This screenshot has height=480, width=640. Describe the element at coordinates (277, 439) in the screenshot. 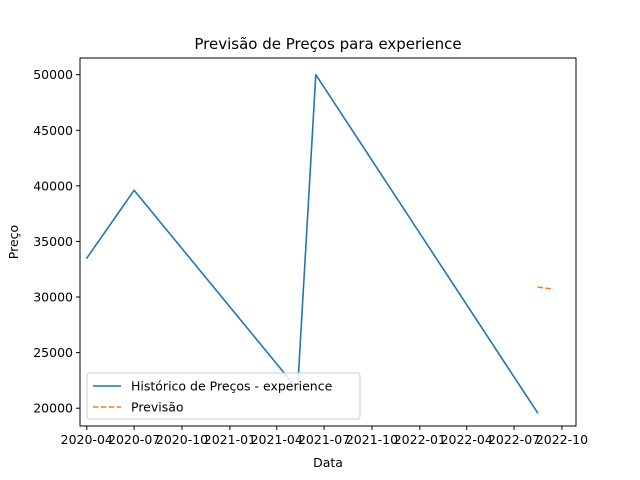

I see `x-tick-label: 2021-04` at that location.